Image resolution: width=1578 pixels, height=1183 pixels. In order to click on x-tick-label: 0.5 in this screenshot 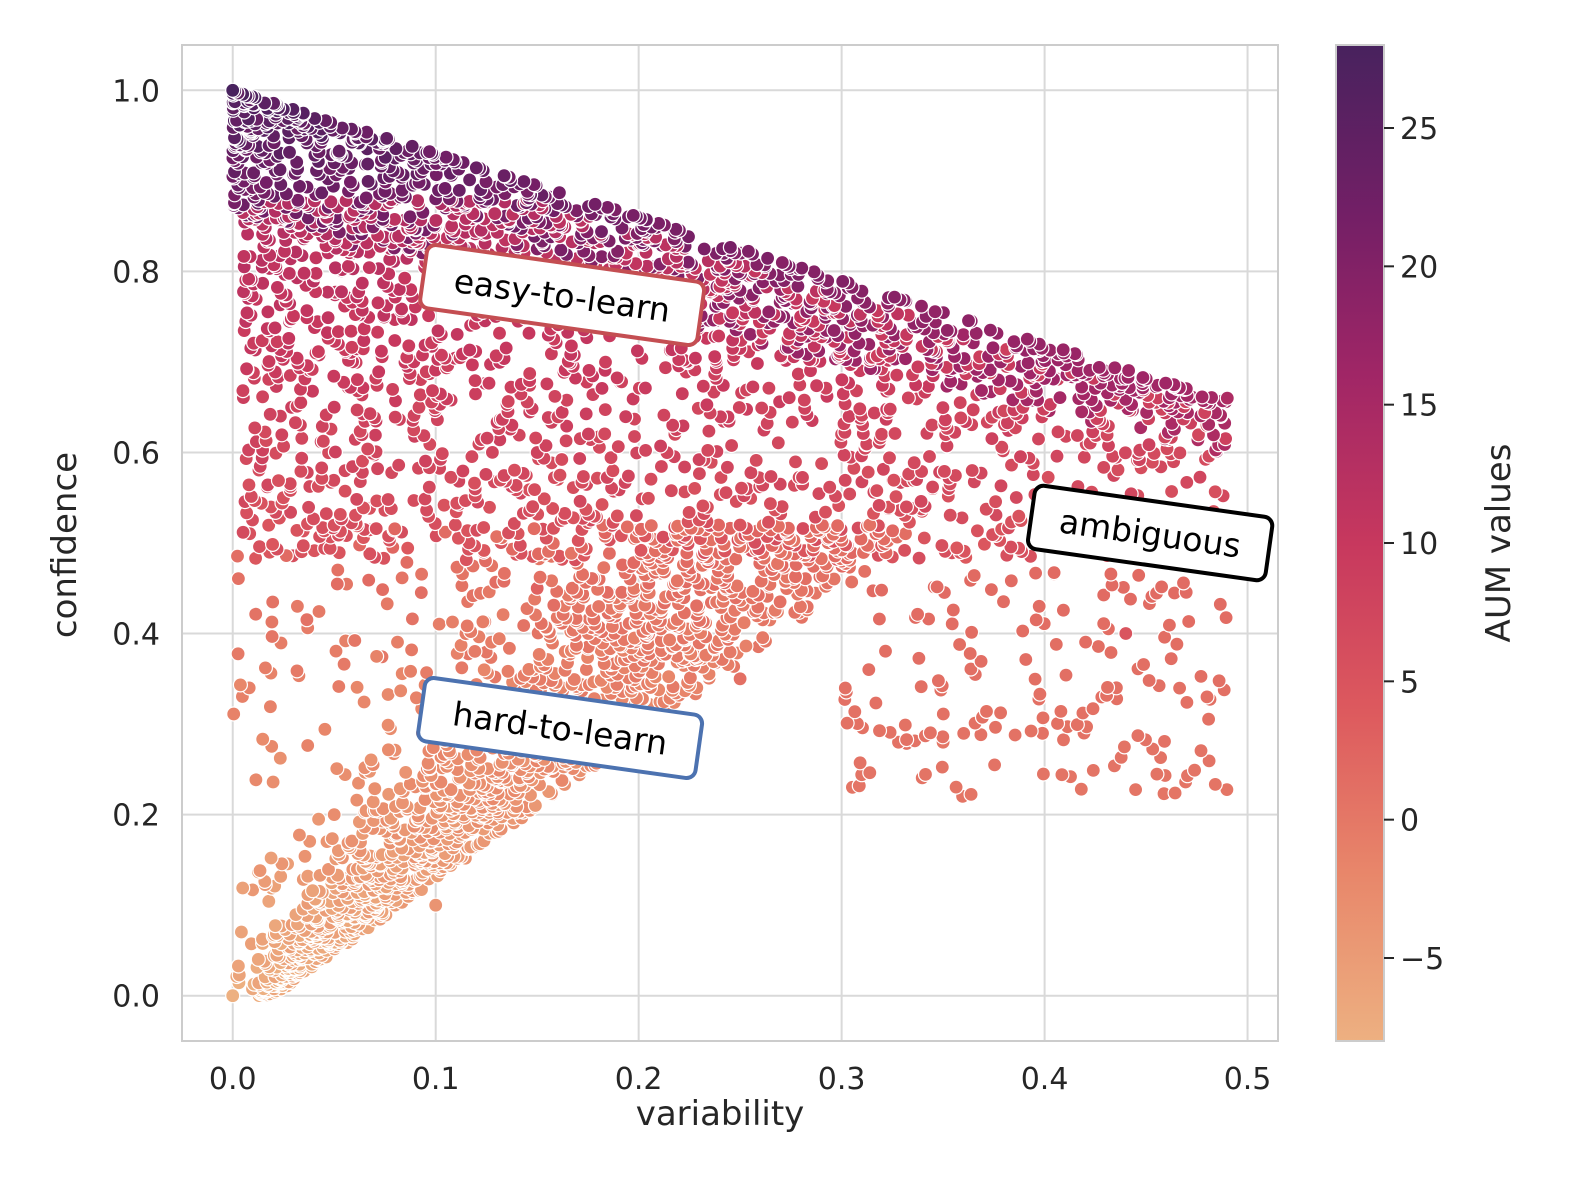, I will do `click(1248, 1079)`.